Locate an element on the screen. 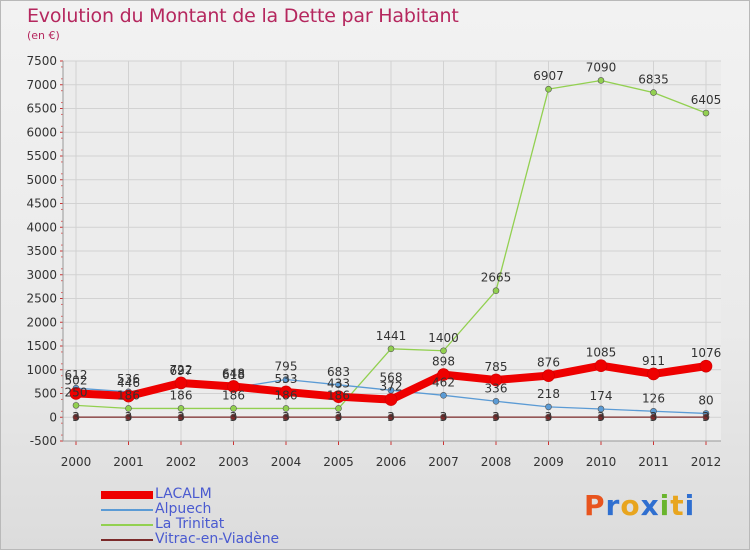 This screenshot has width=750, height=550. x-tick-label: 2001 is located at coordinates (128, 462).